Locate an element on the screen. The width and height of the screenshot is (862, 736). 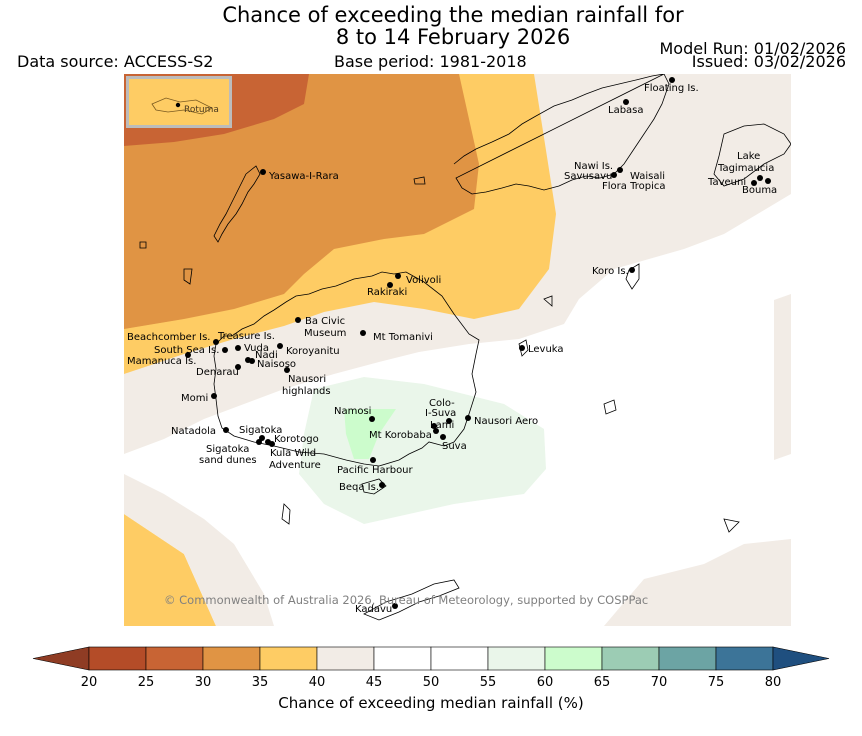
marker-colo-i-suva is located at coordinates (449, 421).